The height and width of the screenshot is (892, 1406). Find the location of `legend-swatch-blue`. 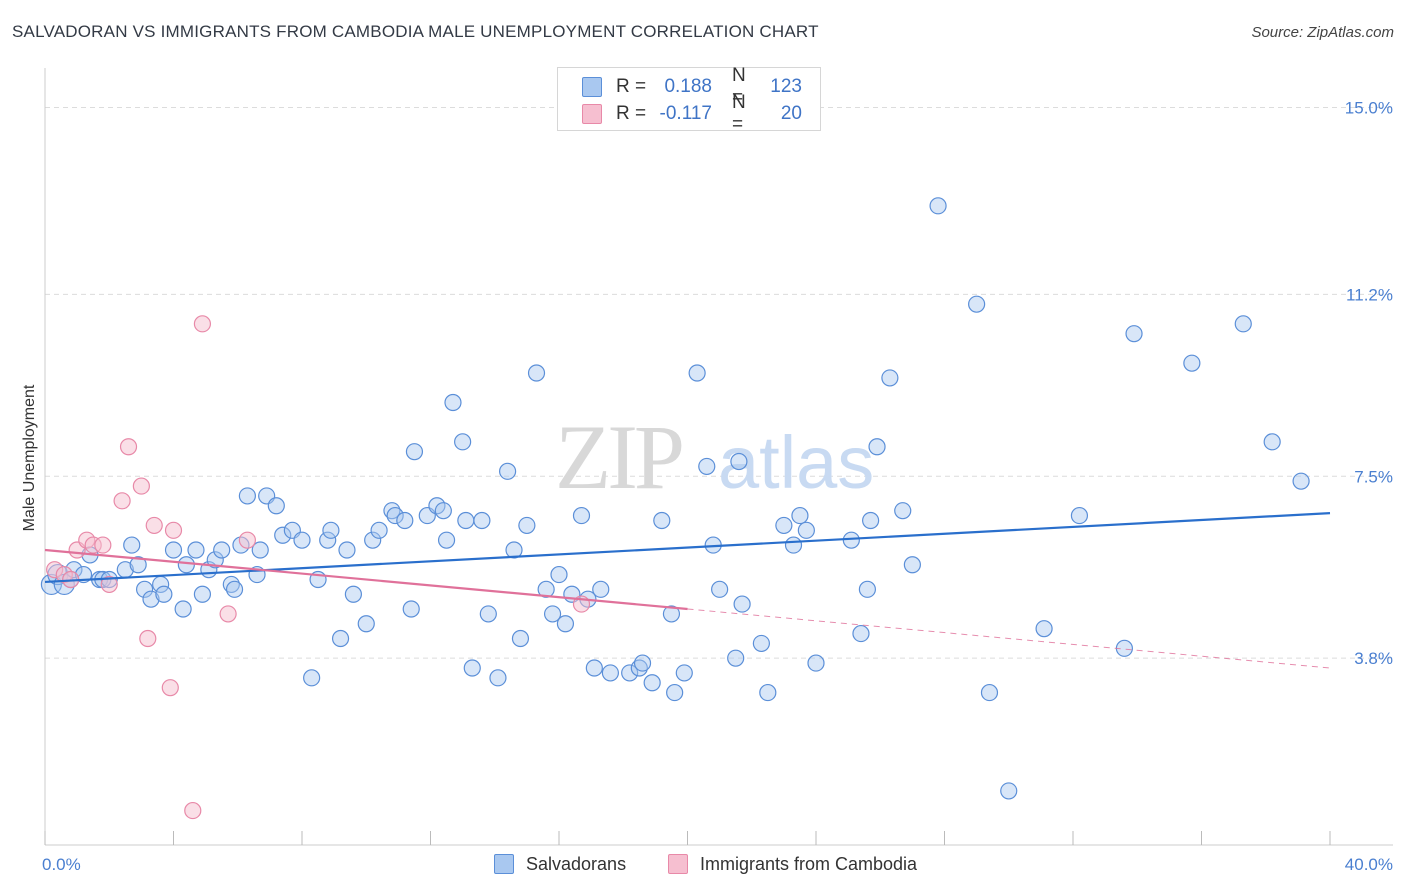

legend-swatch-blue is located at coordinates (592, 87).